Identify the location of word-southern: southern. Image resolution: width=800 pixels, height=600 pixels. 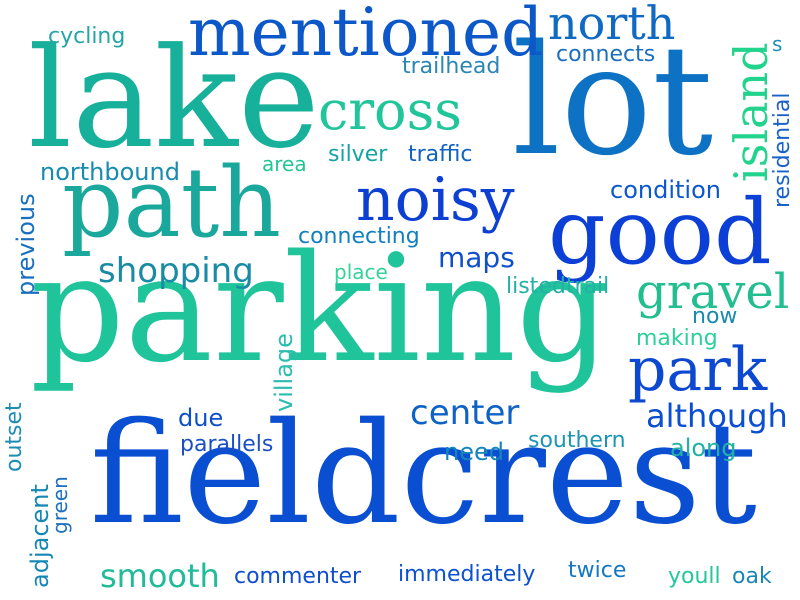
(577, 440).